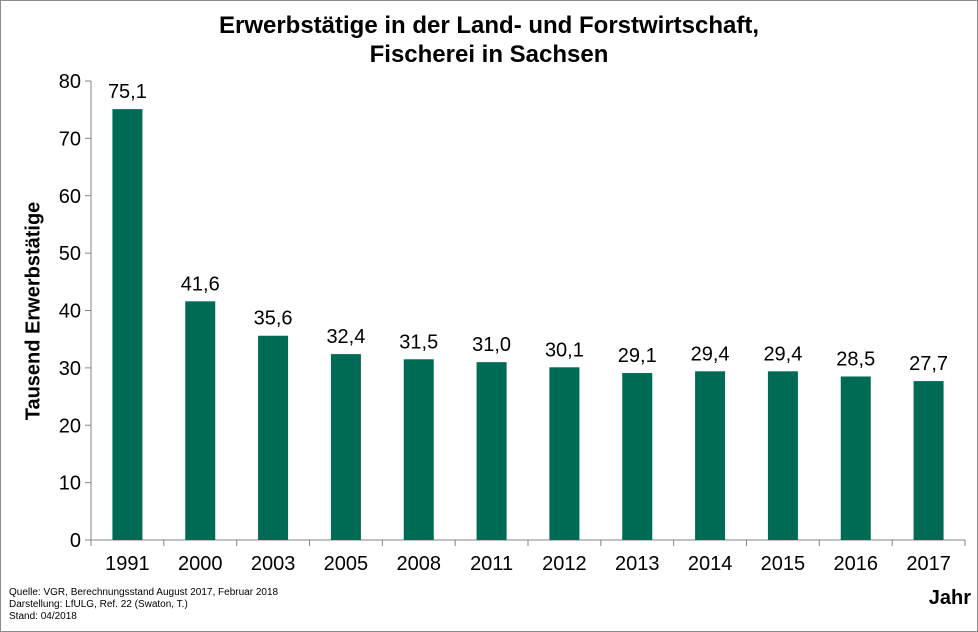 The image size is (978, 632). What do you see at coordinates (70, 369) in the screenshot?
I see `y-tick-label: 30` at bounding box center [70, 369].